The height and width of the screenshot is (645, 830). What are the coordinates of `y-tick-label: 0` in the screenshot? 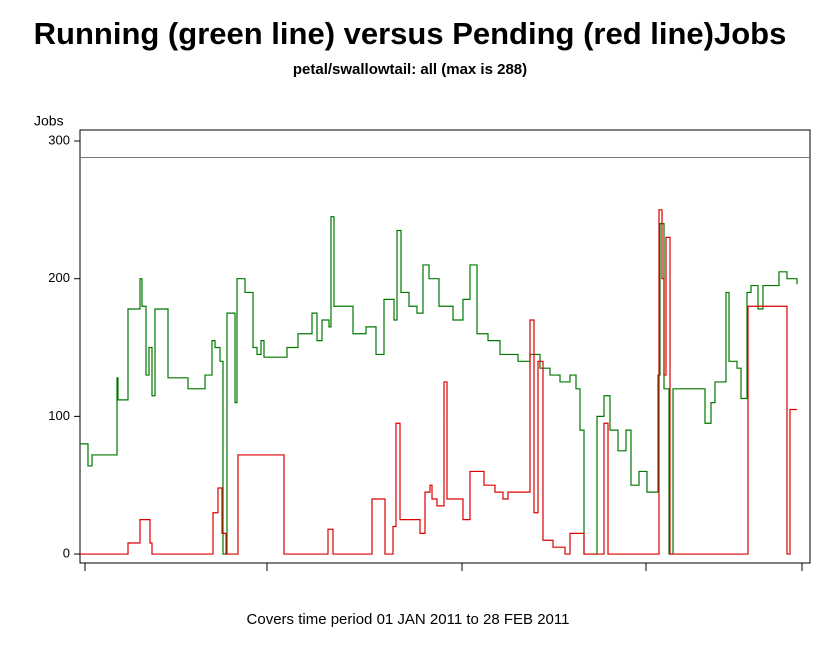 It's located at (66, 552).